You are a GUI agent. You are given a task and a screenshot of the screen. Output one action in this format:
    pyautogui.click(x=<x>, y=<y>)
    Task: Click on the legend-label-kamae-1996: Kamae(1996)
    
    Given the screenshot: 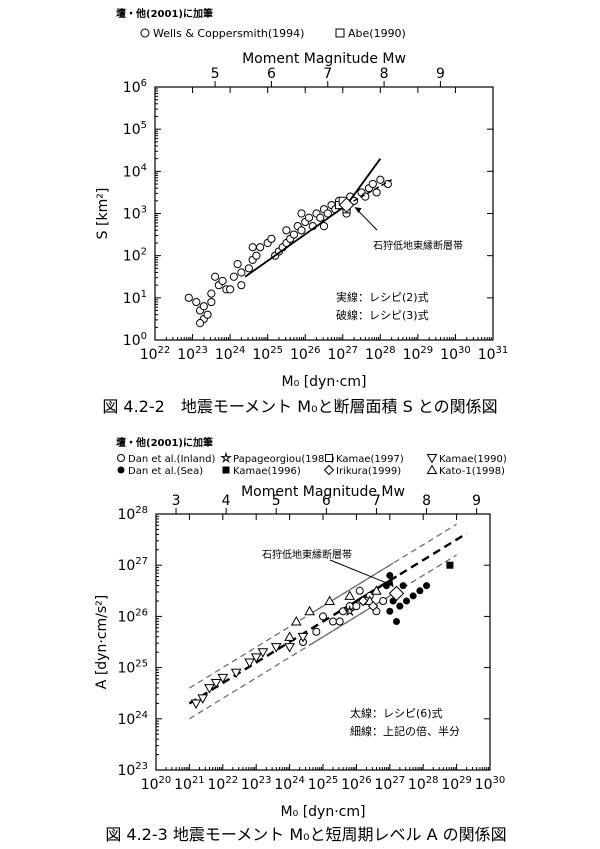 What is the action you would take?
    pyautogui.click(x=267, y=471)
    